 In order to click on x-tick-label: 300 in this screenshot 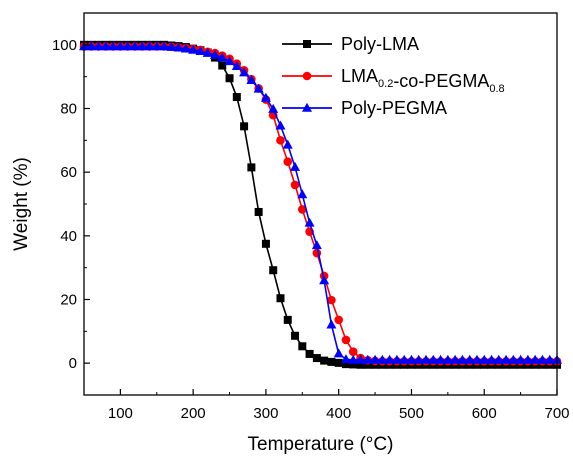, I will do `click(265, 413)`.